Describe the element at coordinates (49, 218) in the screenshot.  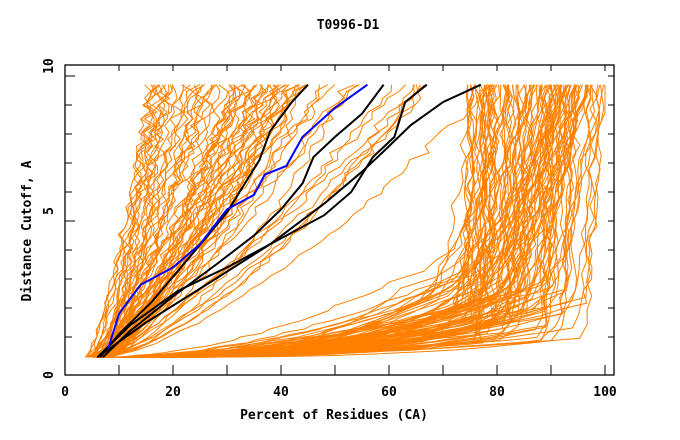
I see `y-tick-labels: 0 5 10` at that location.